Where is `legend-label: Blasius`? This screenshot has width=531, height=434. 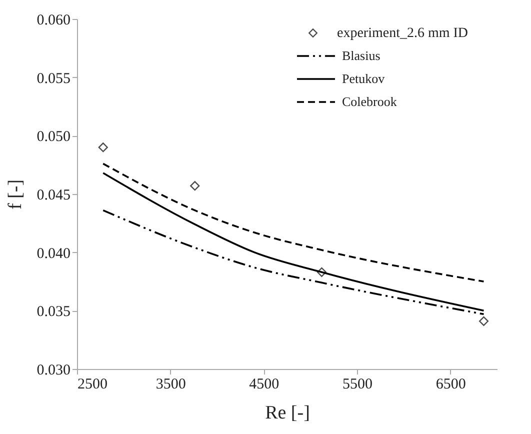 legend-label: Blasius is located at coordinates (361, 55).